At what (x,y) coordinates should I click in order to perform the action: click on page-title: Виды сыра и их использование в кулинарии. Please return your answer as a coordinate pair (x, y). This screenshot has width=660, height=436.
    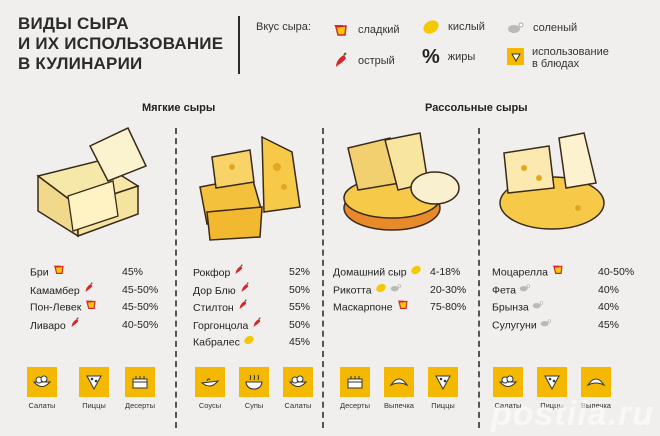
    Looking at the image, I should click on (120, 44).